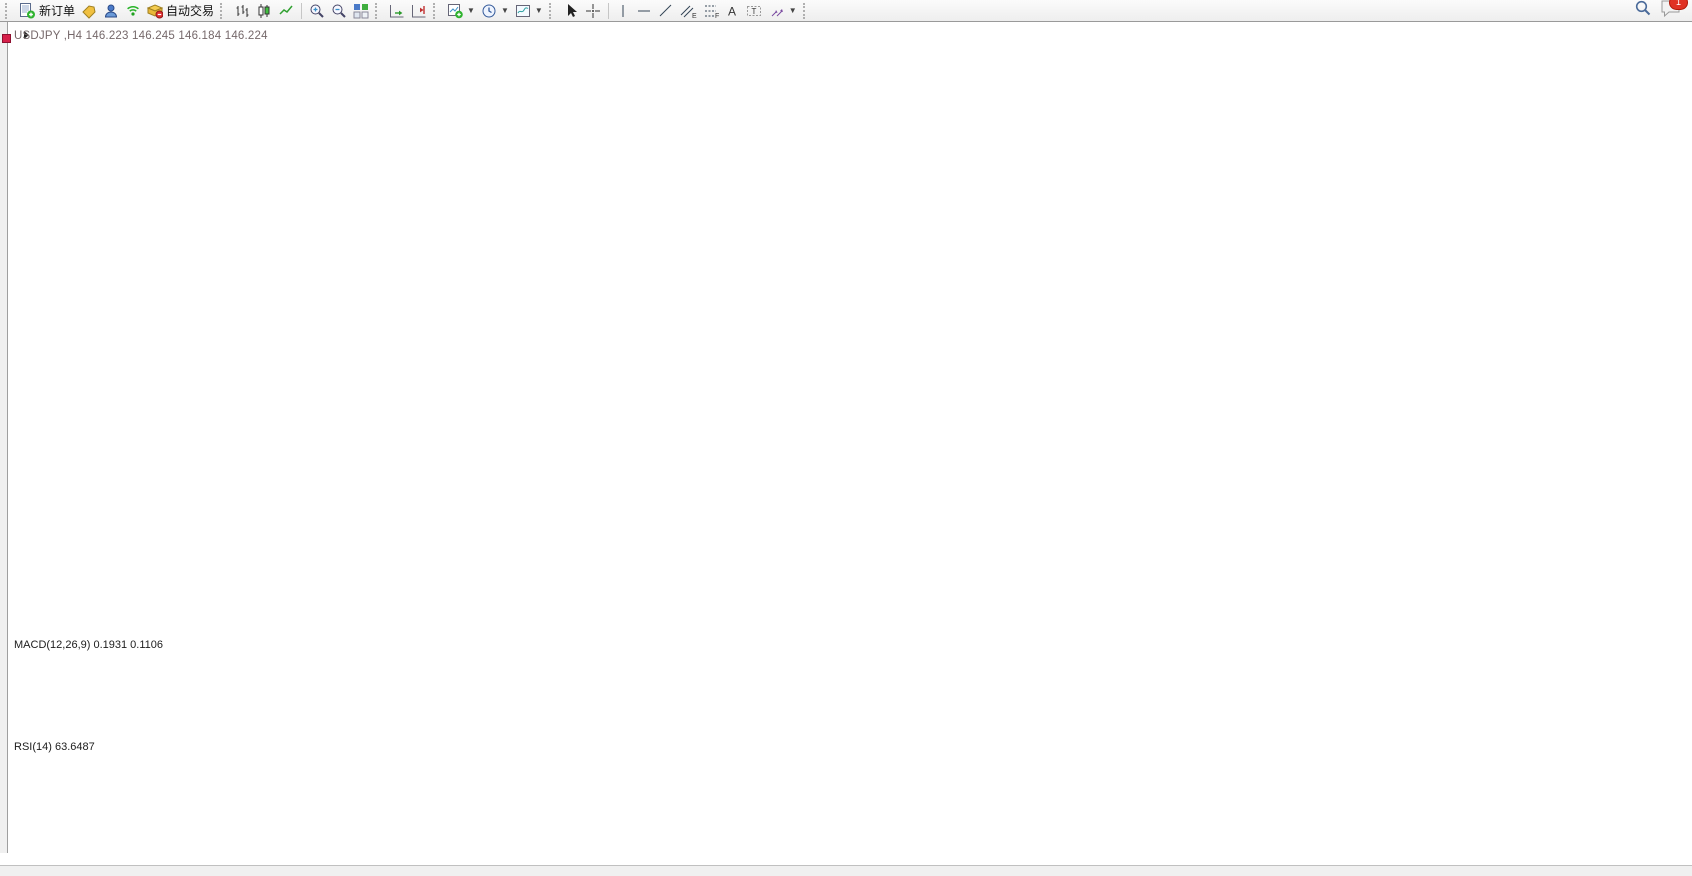  I want to click on bar-chart-icon, so click(242, 11).